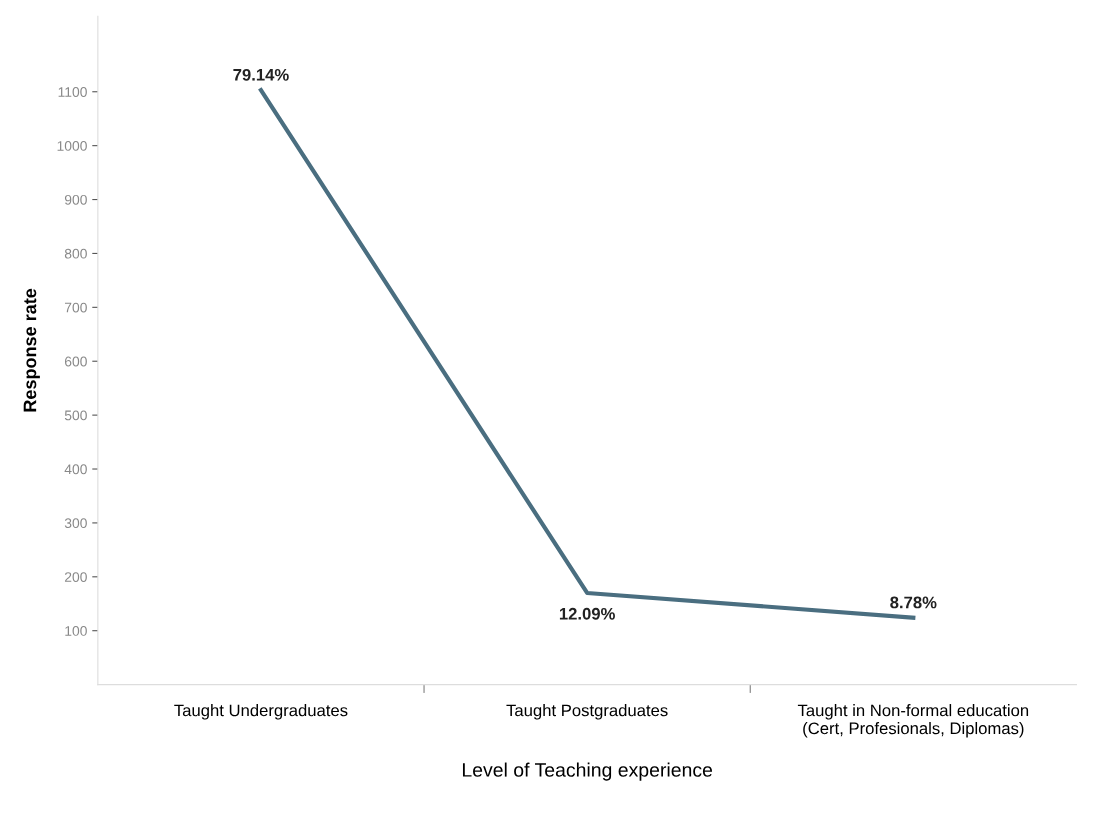  I want to click on y-tick-label: 500, so click(75, 415).